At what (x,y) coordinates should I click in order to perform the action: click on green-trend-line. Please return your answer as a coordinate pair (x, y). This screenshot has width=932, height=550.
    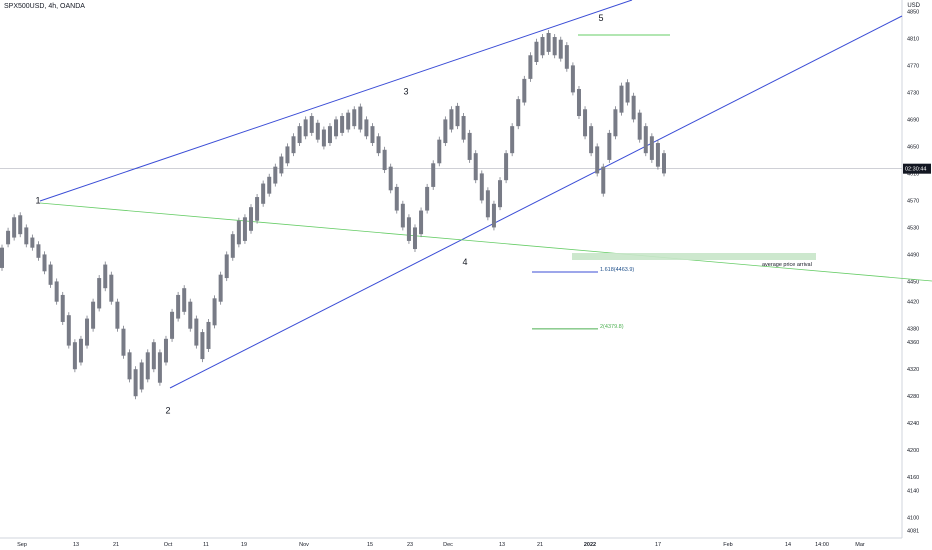
    Looking at the image, I should click on (485, 242).